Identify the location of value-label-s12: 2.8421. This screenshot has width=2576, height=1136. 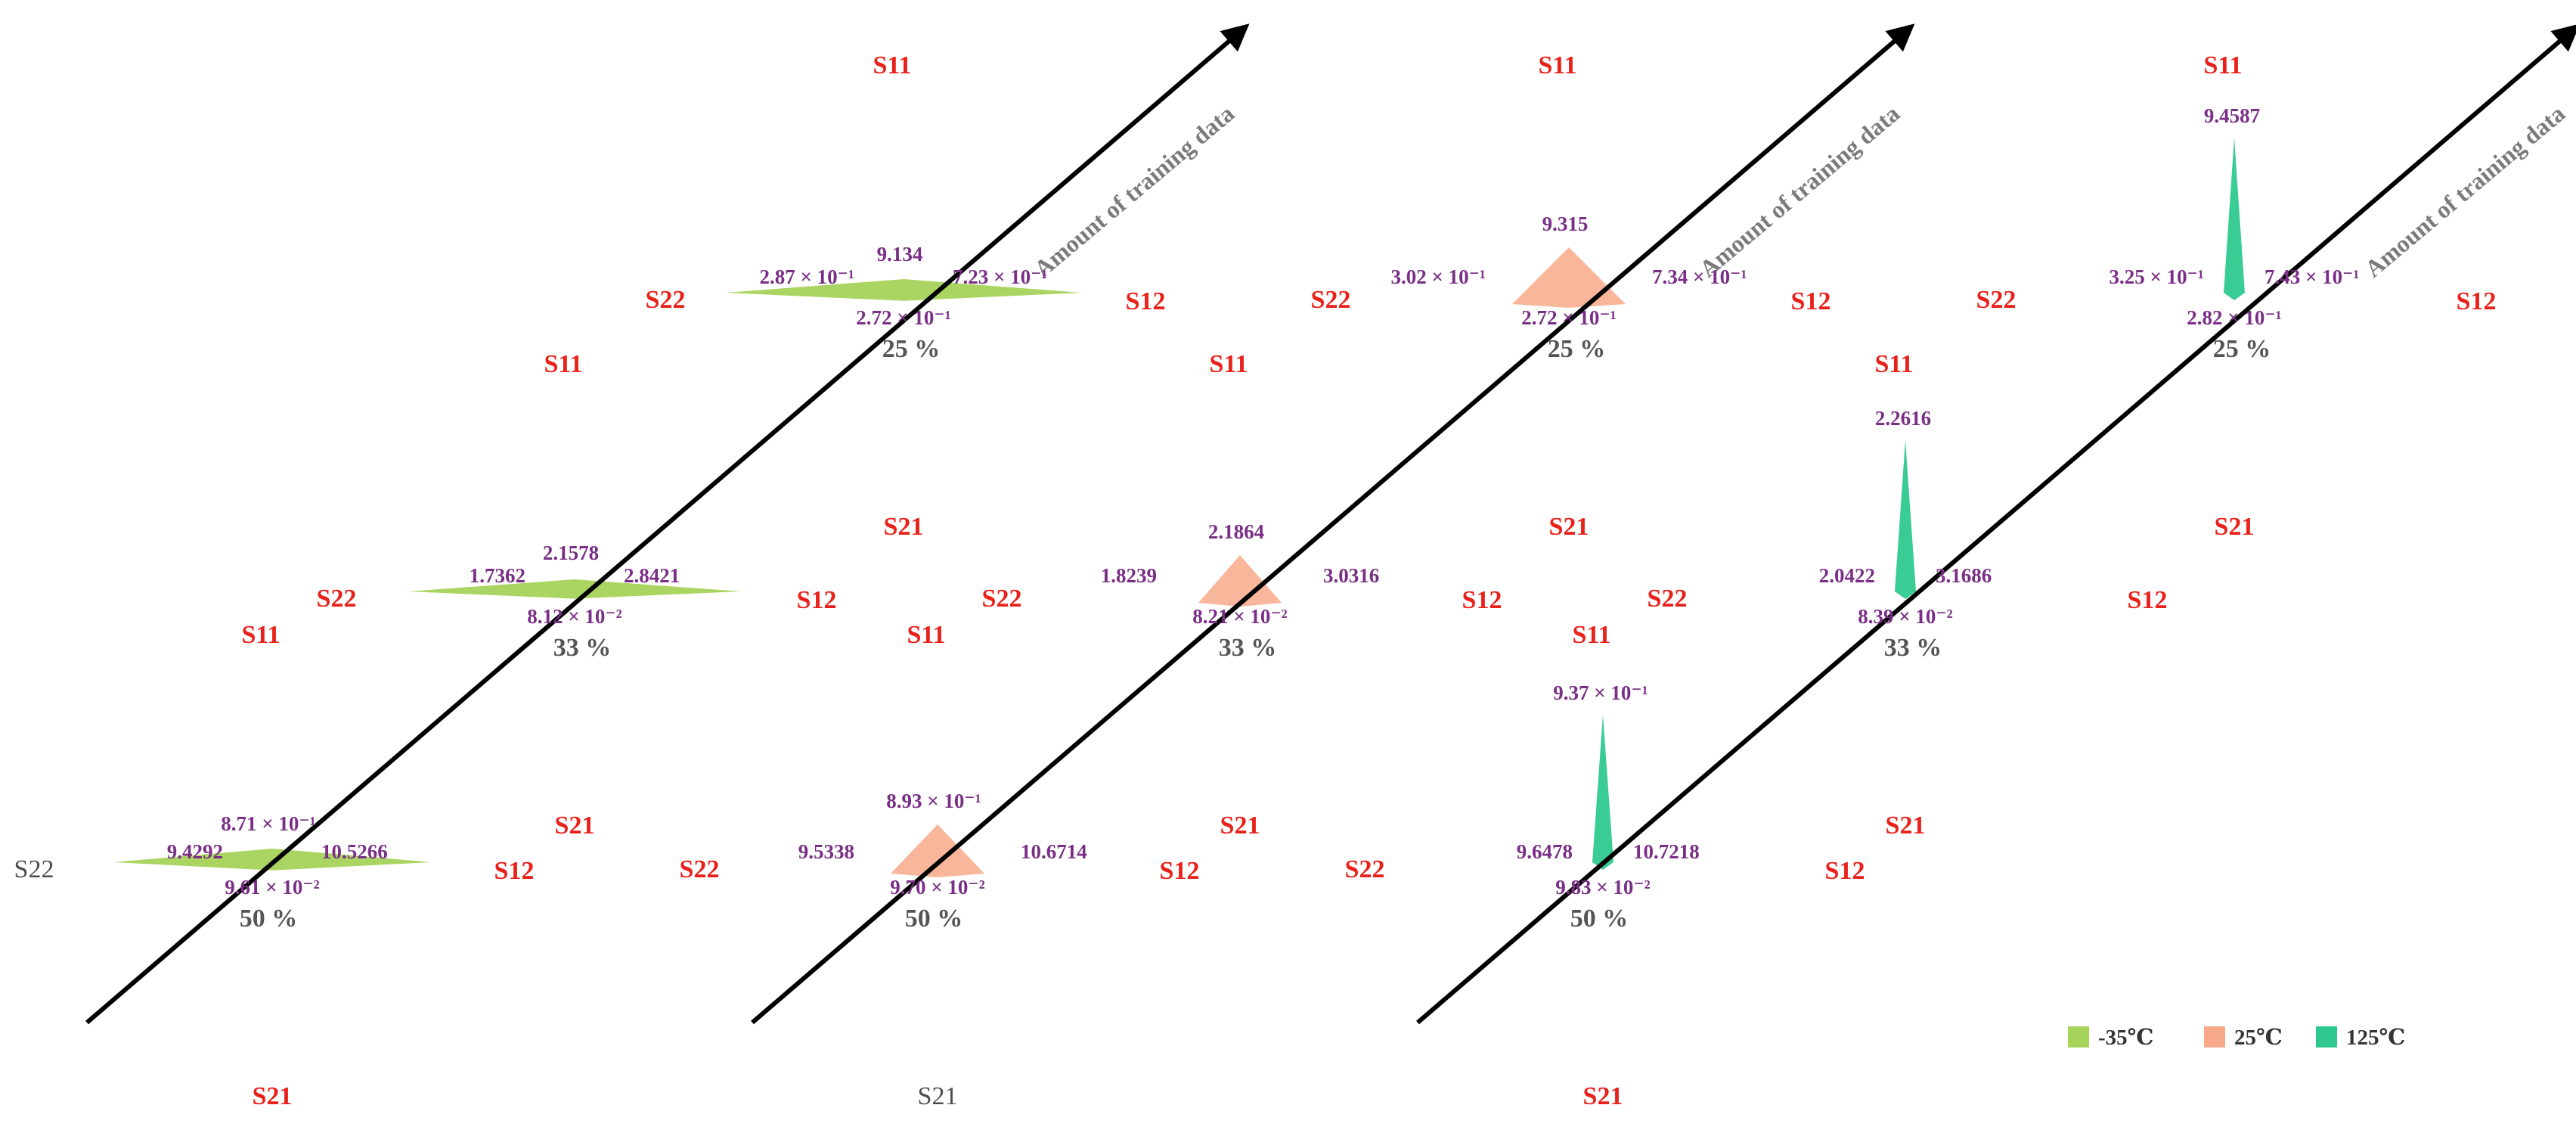
(652, 575).